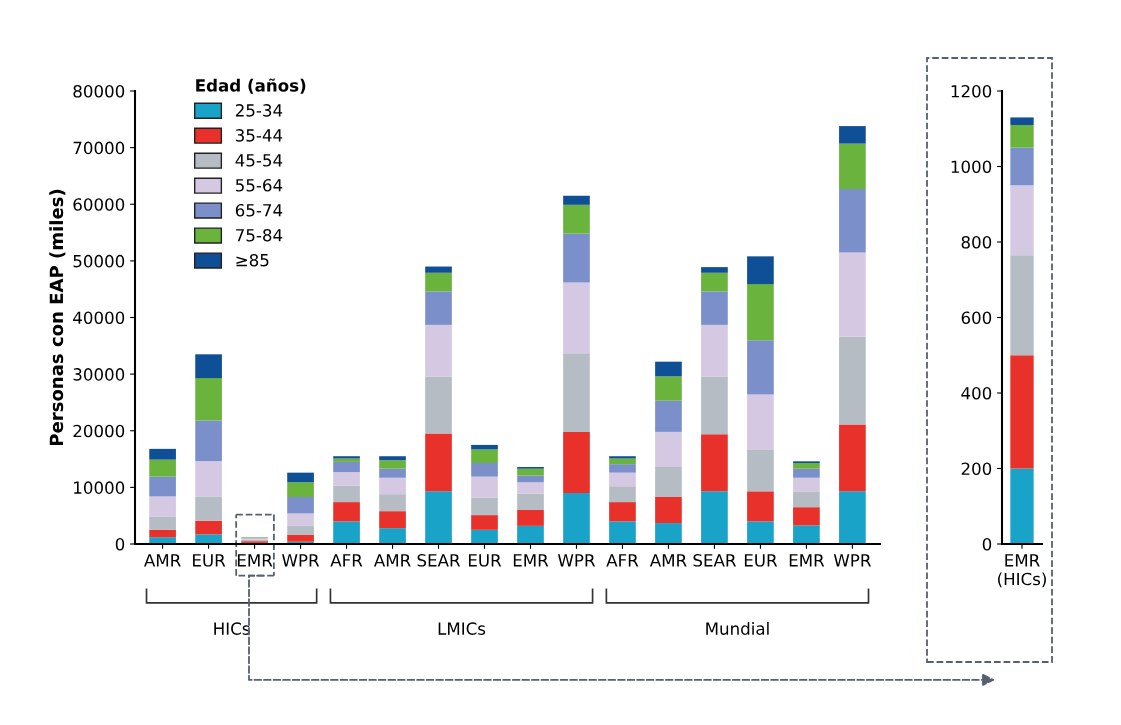  Describe the element at coordinates (971, 91) in the screenshot. I see `y-tick-label: 1200` at that location.